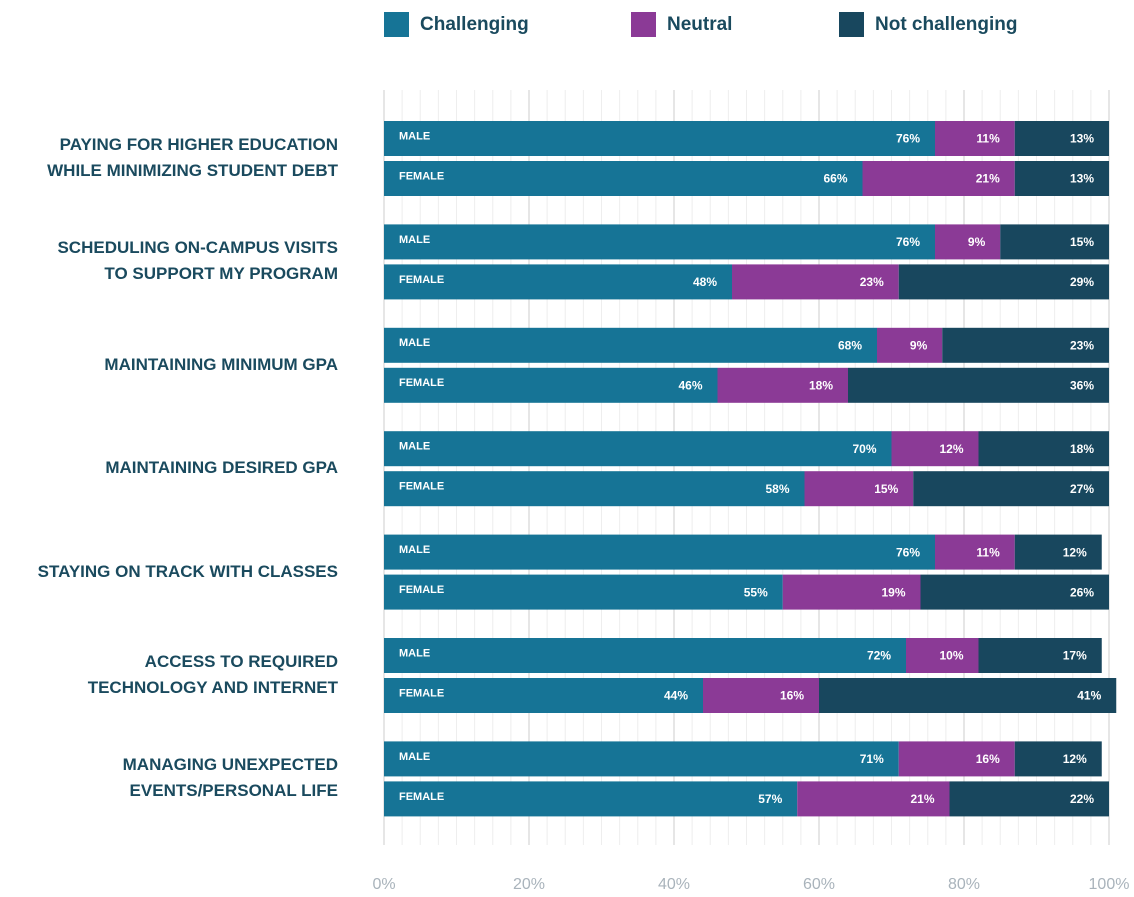 This screenshot has height=897, width=1134. I want to click on x-tick-label: 100%, so click(1109, 884).